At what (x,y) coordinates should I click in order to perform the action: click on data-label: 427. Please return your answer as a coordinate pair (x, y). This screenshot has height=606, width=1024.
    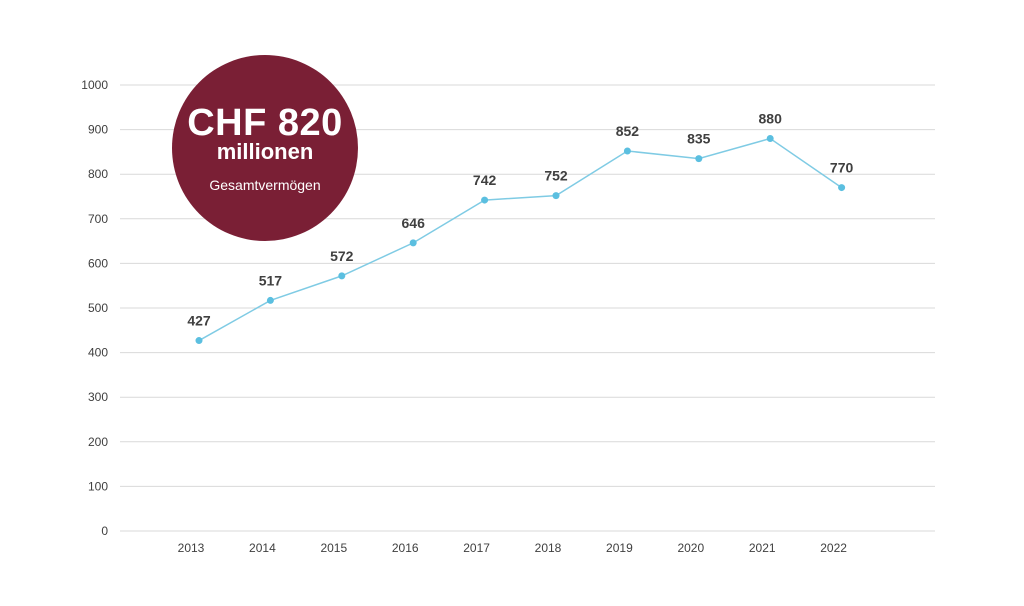
    Looking at the image, I should click on (199, 321).